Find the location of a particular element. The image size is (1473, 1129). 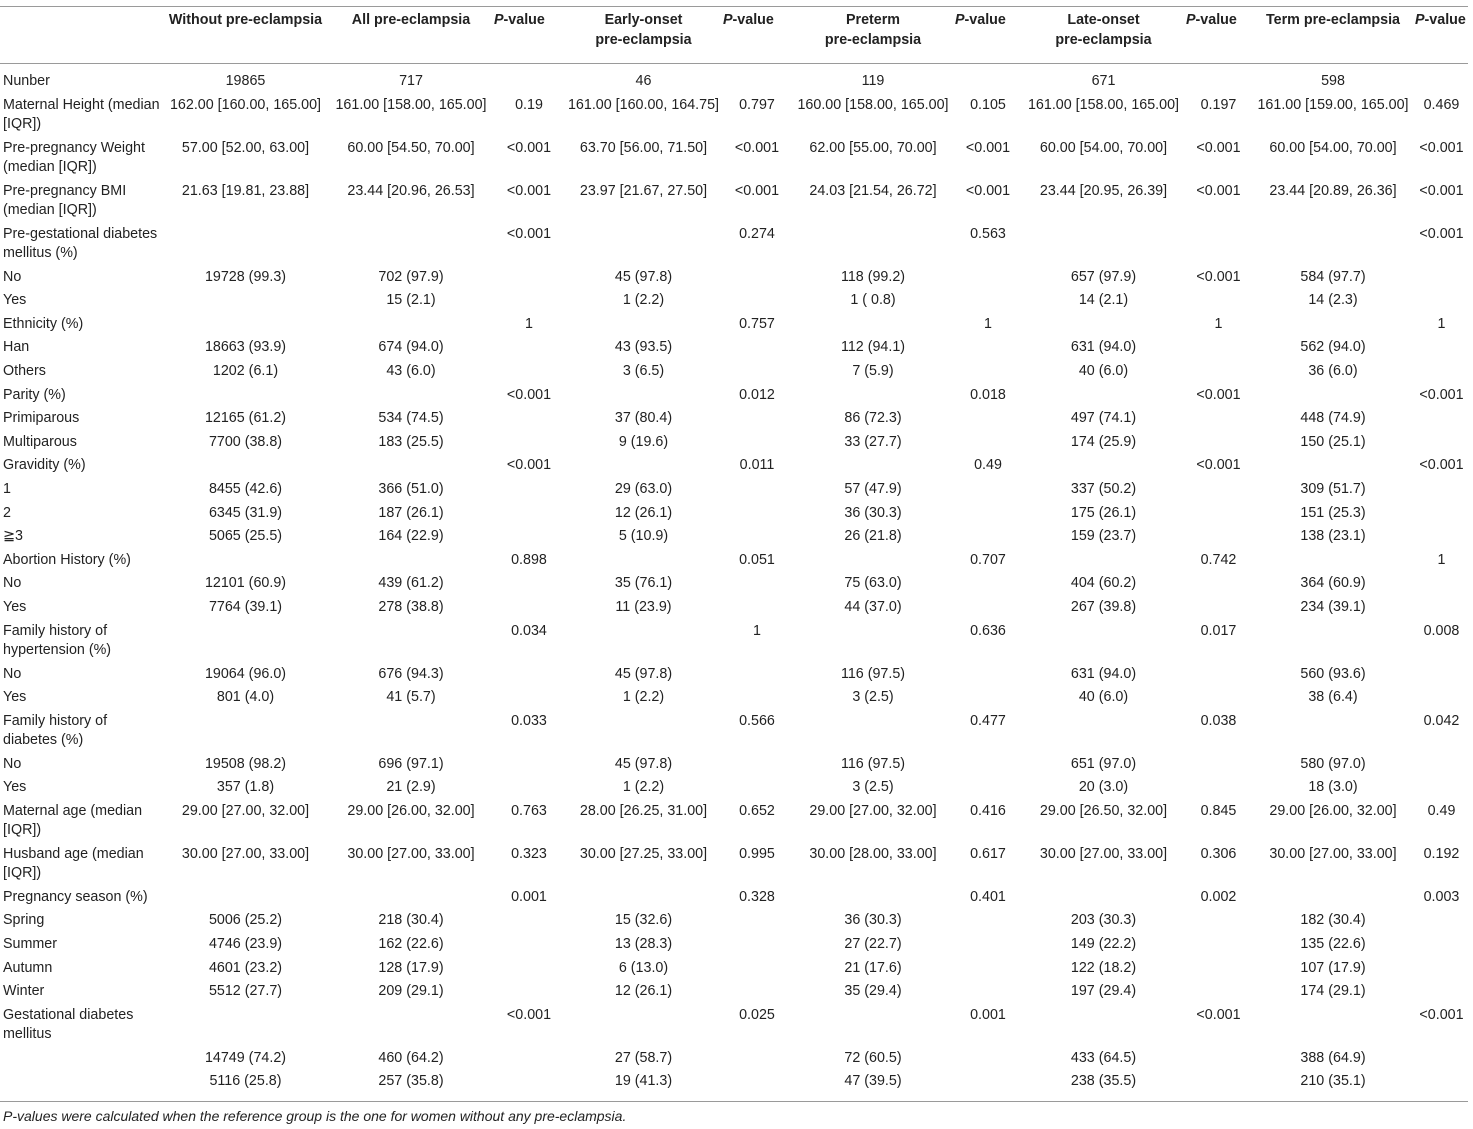

value-cell: 18 (3.0) is located at coordinates (1333, 787).